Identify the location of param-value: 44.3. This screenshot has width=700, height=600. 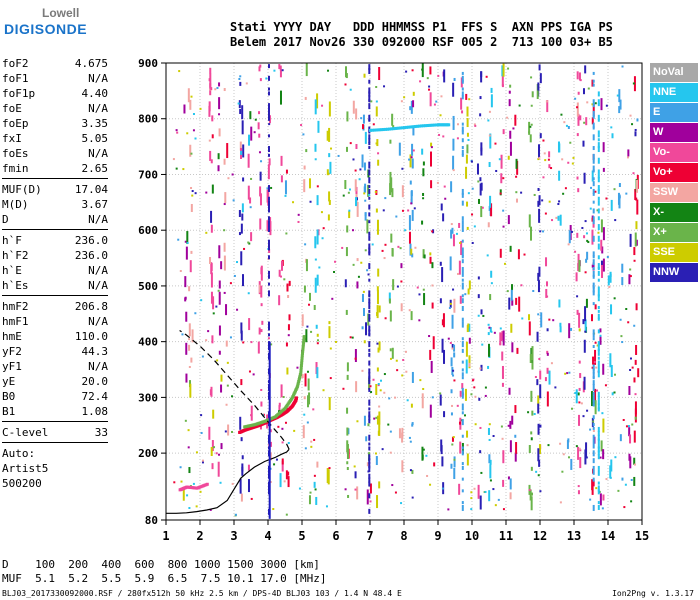
(95, 351).